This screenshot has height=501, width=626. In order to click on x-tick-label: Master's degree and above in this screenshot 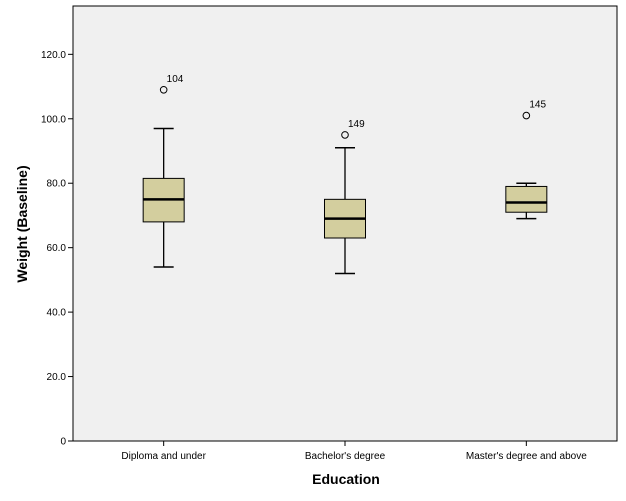, I will do `click(526, 456)`.